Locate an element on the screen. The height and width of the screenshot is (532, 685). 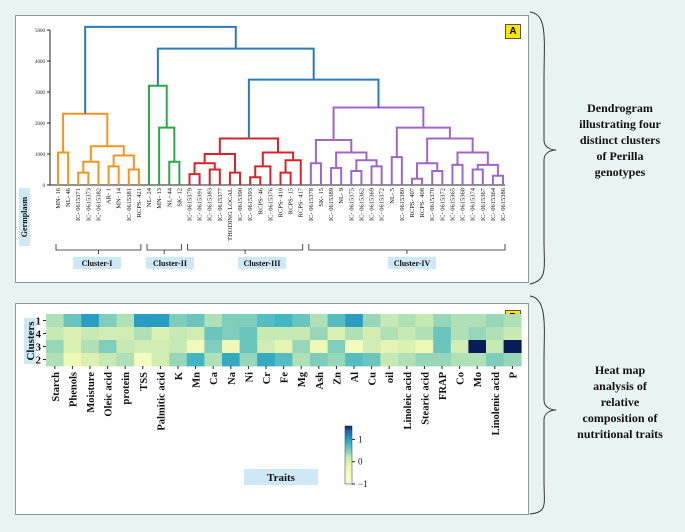
leaf-label: RCPS- 46 is located at coordinates (260, 200).